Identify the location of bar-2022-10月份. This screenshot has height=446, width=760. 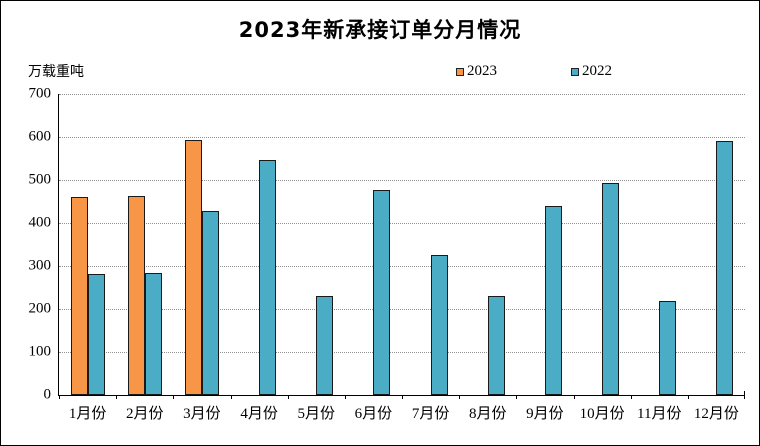
(611, 289).